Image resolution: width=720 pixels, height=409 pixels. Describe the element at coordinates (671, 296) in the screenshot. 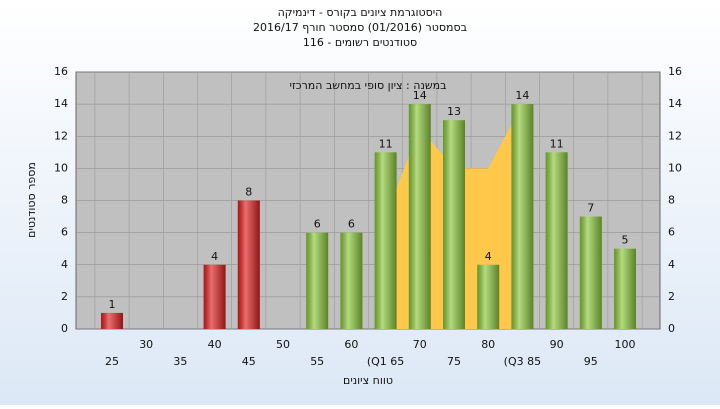

I see `y2-tick-label: 2` at that location.